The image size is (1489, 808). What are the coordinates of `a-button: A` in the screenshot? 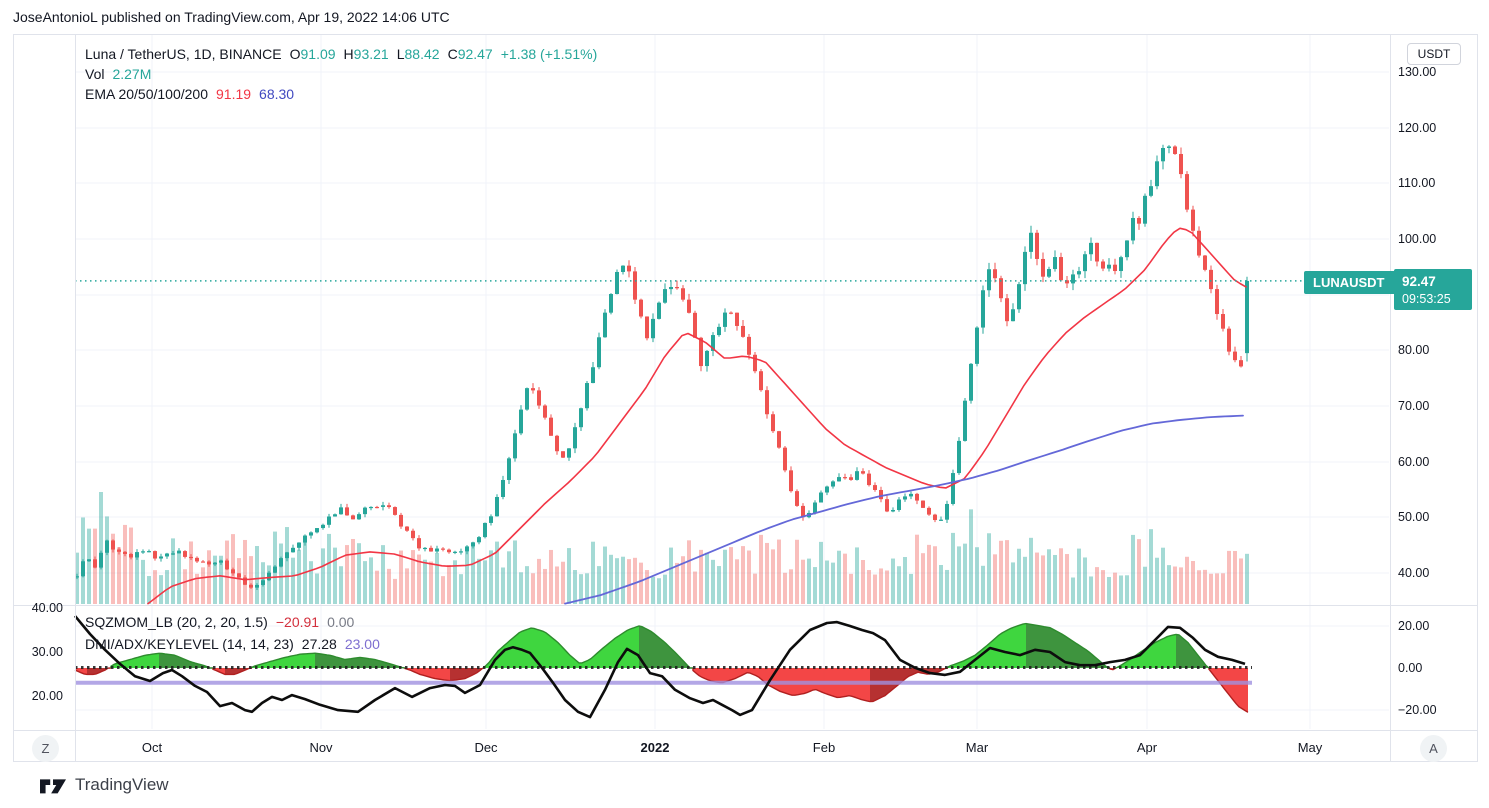 It's located at (1433, 748).